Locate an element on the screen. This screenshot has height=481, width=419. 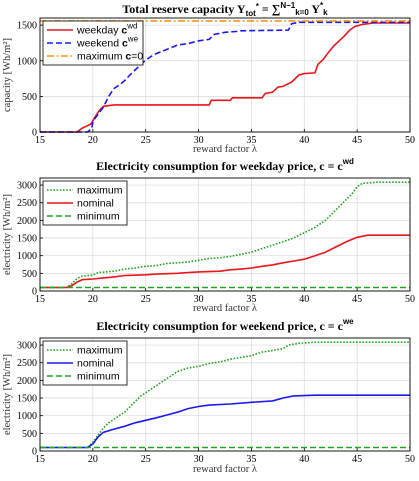
legend-entry-3: maximum c=0 is located at coordinates (110, 57).